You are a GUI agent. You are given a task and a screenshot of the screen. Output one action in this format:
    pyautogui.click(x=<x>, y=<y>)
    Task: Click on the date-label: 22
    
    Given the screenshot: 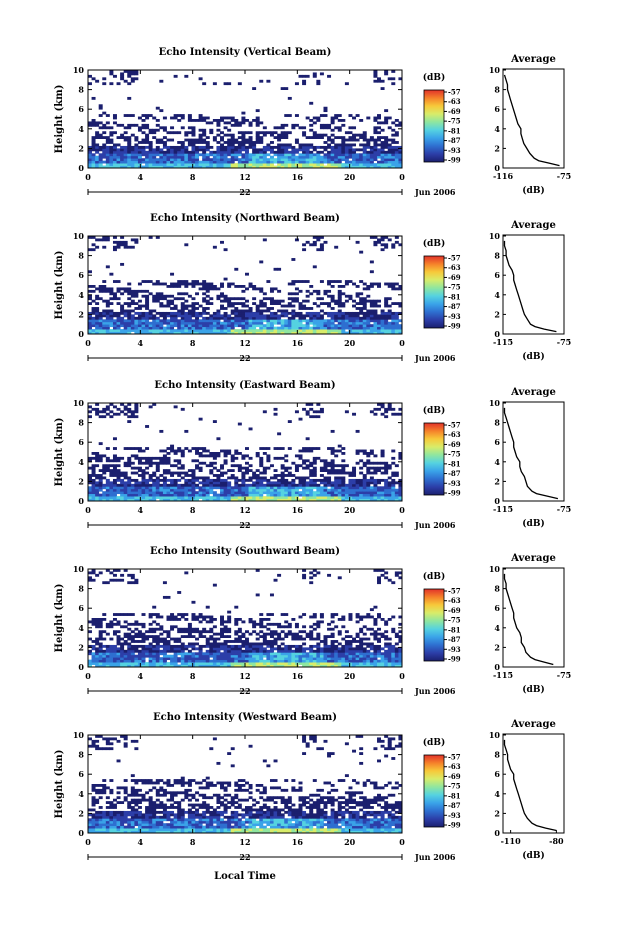 What is the action you would take?
    pyautogui.click(x=244, y=358)
    